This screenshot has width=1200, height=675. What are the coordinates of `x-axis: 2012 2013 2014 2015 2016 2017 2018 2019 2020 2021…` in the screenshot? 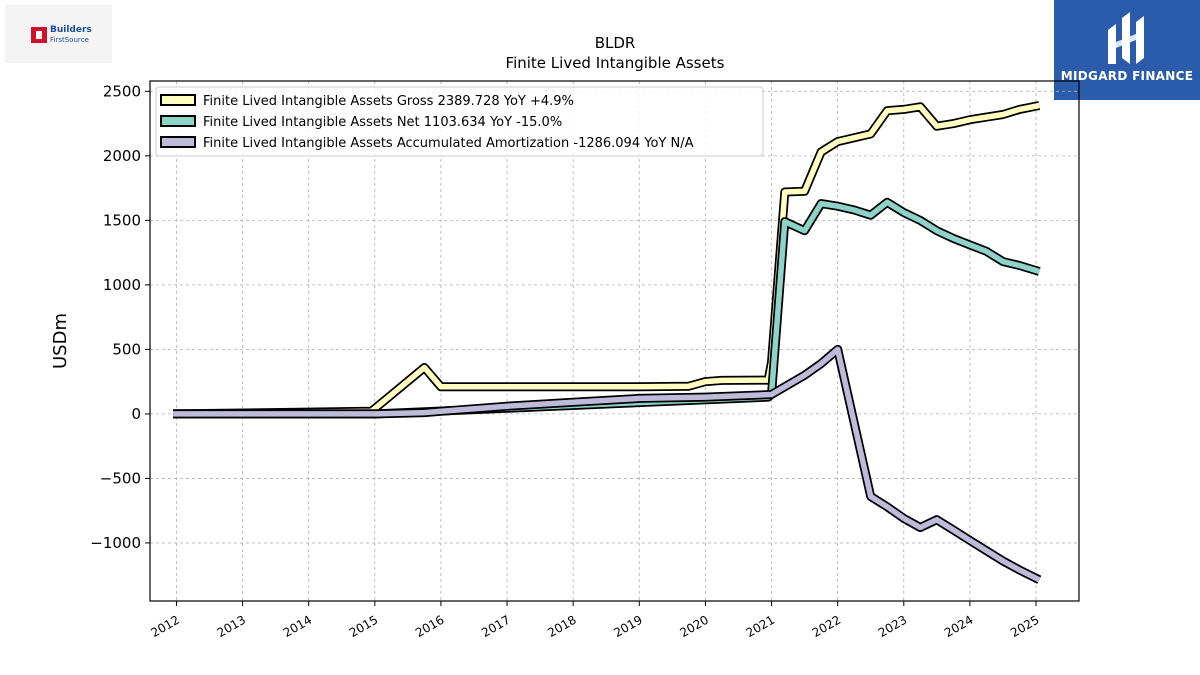 It's located at (595, 620).